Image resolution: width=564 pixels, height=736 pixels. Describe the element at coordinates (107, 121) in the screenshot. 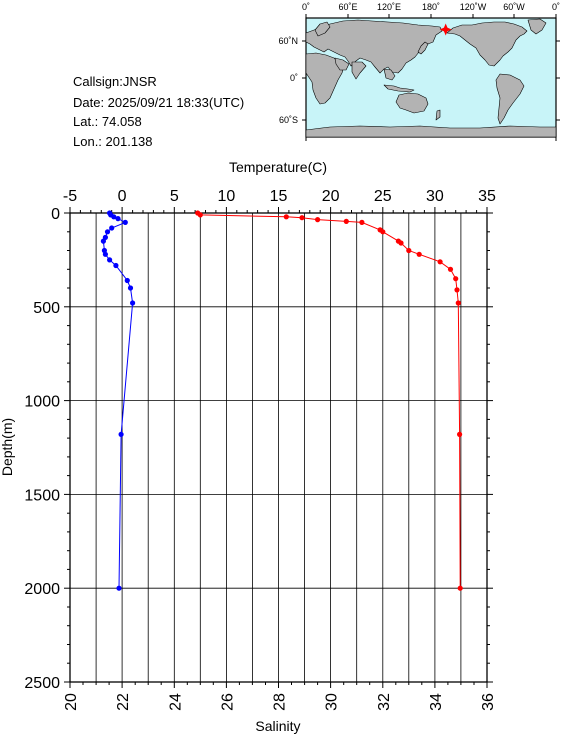

I see `latitude-text: Lat.: 74.058` at that location.